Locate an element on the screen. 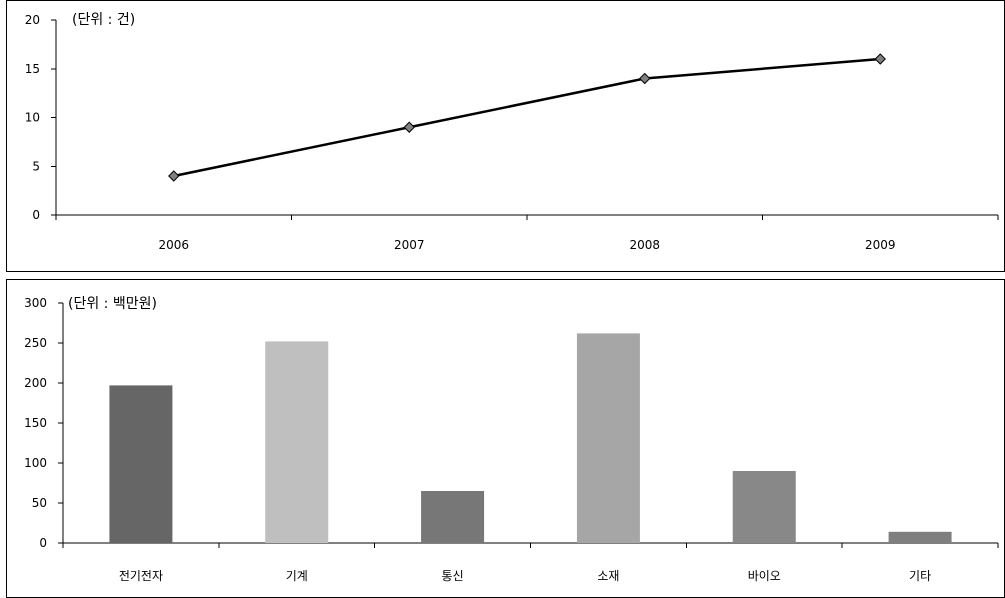  bar-chart-y-ticks: 0 50 100 150 200 250 300 is located at coordinates (43, 423).